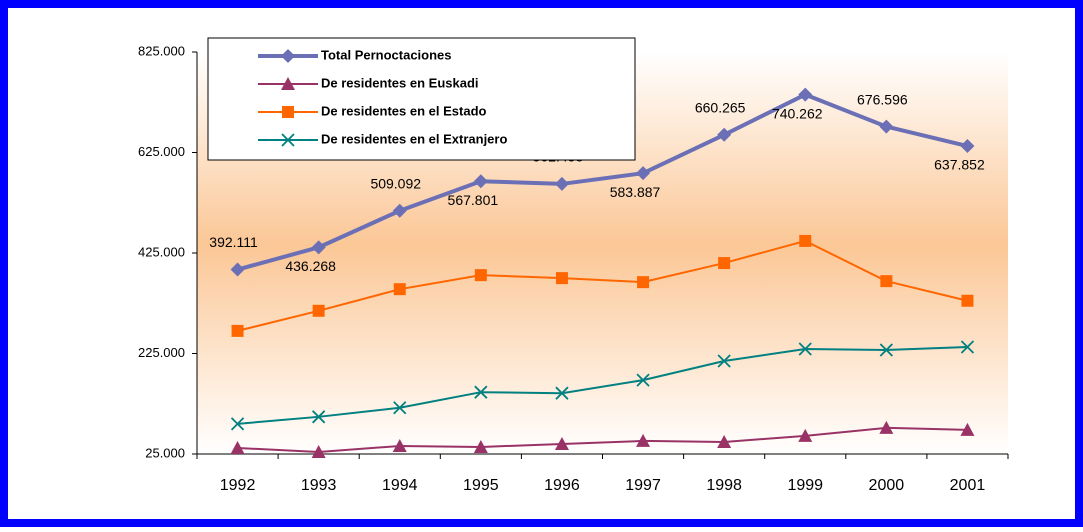  What do you see at coordinates (233, 242) in the screenshot?
I see `data-label: 392.111` at bounding box center [233, 242].